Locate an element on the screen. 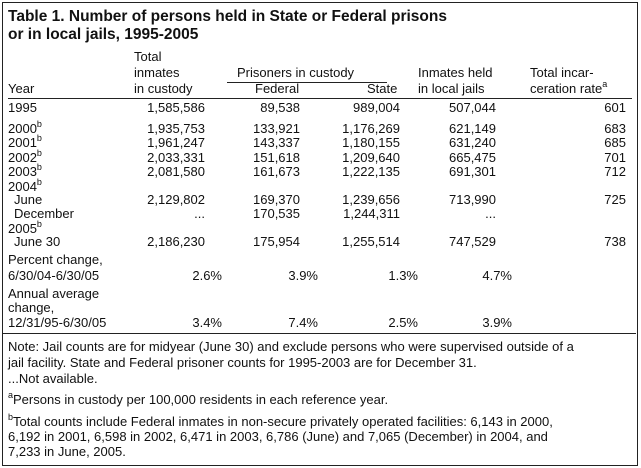 This screenshot has width=641, height=468. row-year: 2002b is located at coordinates (25, 157).